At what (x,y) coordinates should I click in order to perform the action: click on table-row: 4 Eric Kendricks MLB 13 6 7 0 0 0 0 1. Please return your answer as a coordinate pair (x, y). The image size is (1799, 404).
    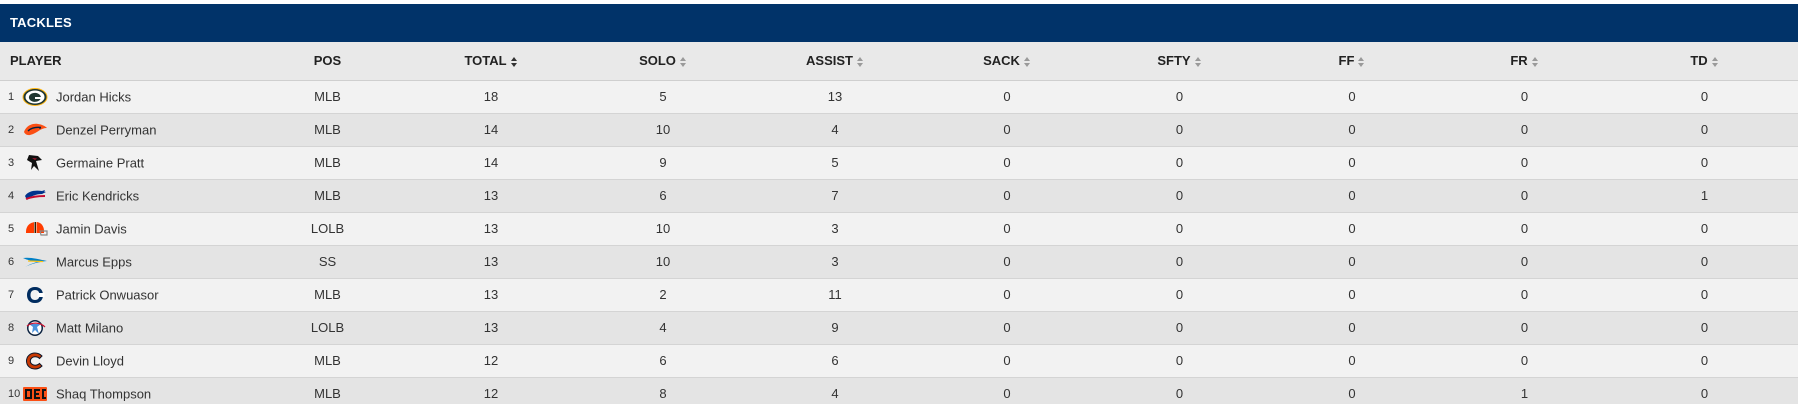
    Looking at the image, I should click on (899, 195).